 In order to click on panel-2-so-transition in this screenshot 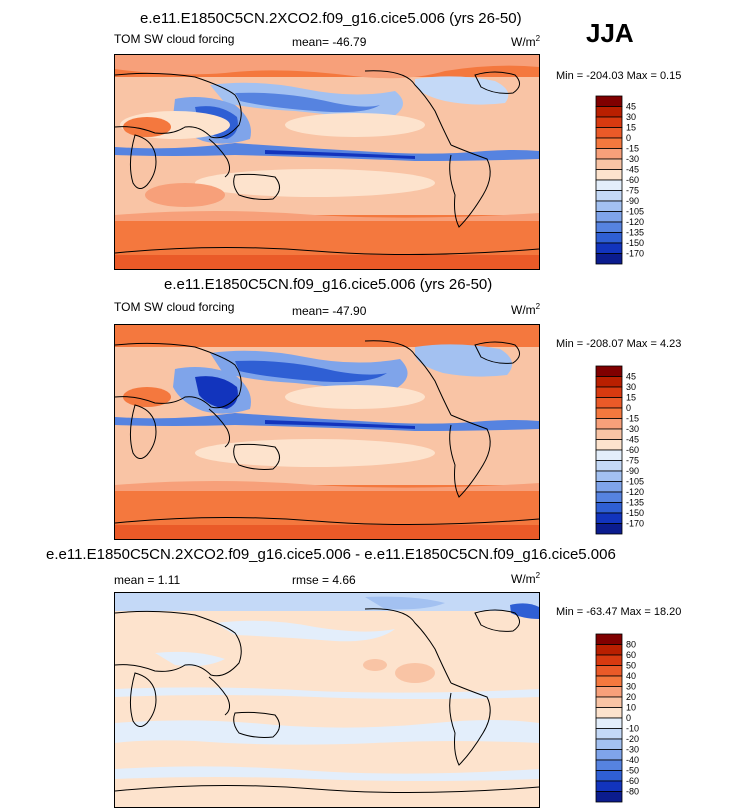, I will do `click(327, 486)`.